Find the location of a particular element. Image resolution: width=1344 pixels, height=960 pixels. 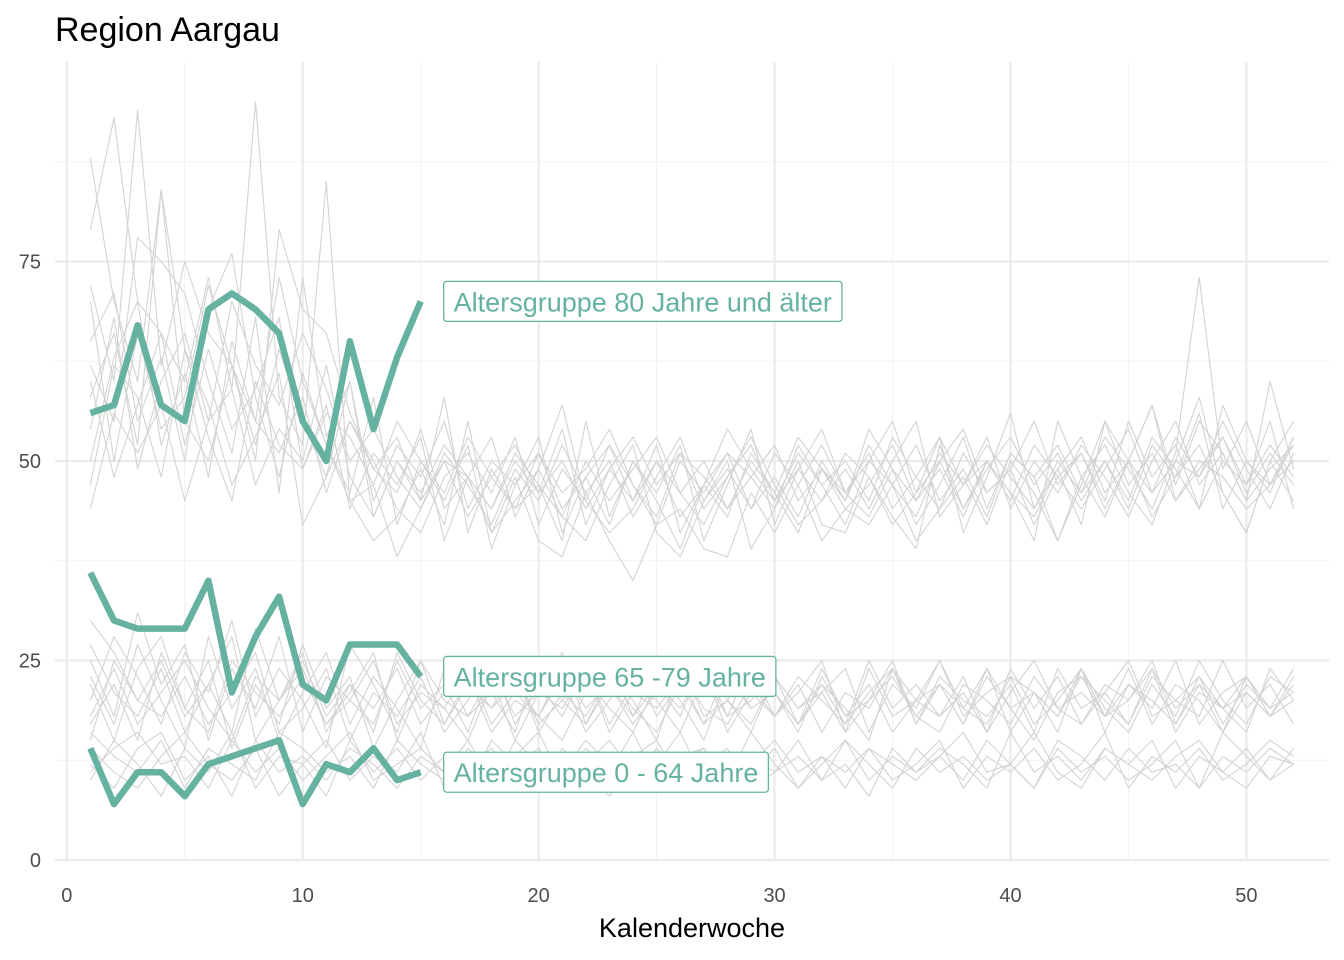

highlight-series-label: Altersgruppe 0 - 64 Jahre is located at coordinates (606, 772).